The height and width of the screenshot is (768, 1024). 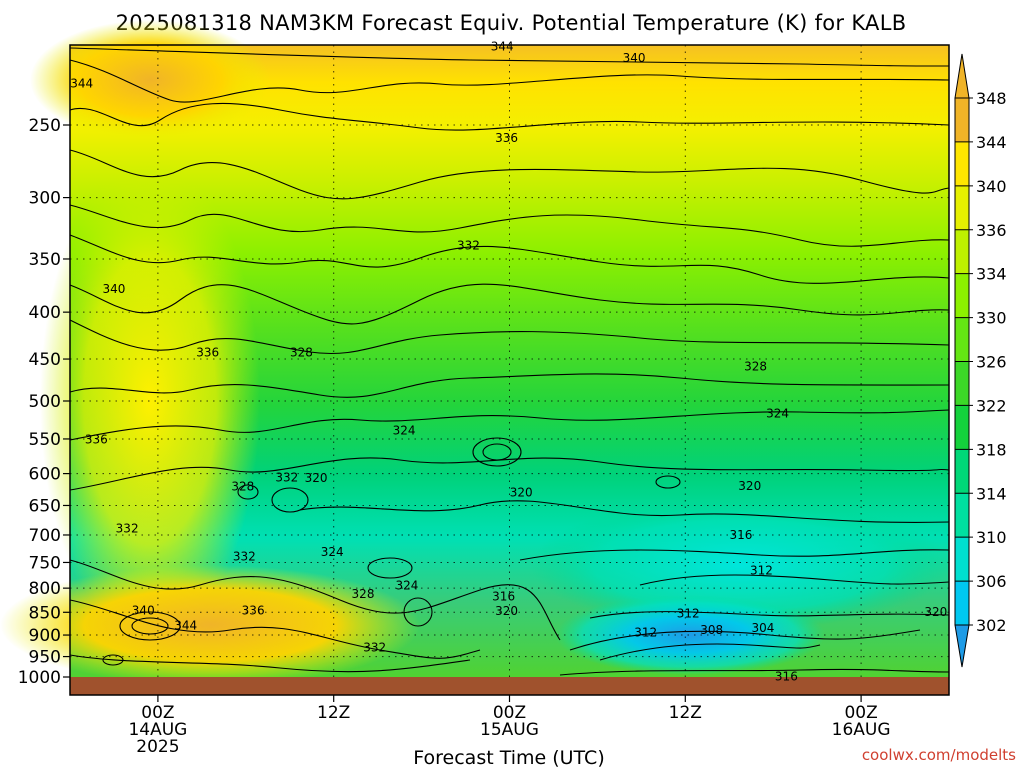 I want to click on y-tick-label: 800, so click(x=45, y=589).